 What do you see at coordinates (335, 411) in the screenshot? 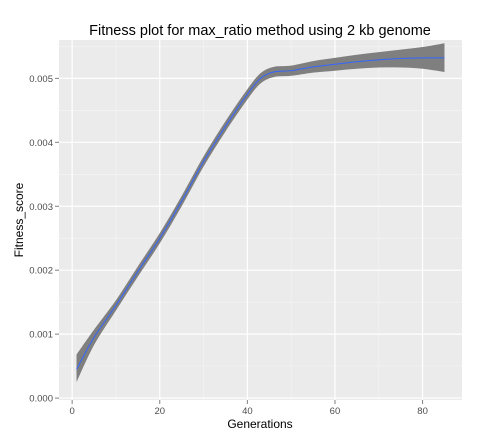
I see `x-tick-label: 60` at bounding box center [335, 411].